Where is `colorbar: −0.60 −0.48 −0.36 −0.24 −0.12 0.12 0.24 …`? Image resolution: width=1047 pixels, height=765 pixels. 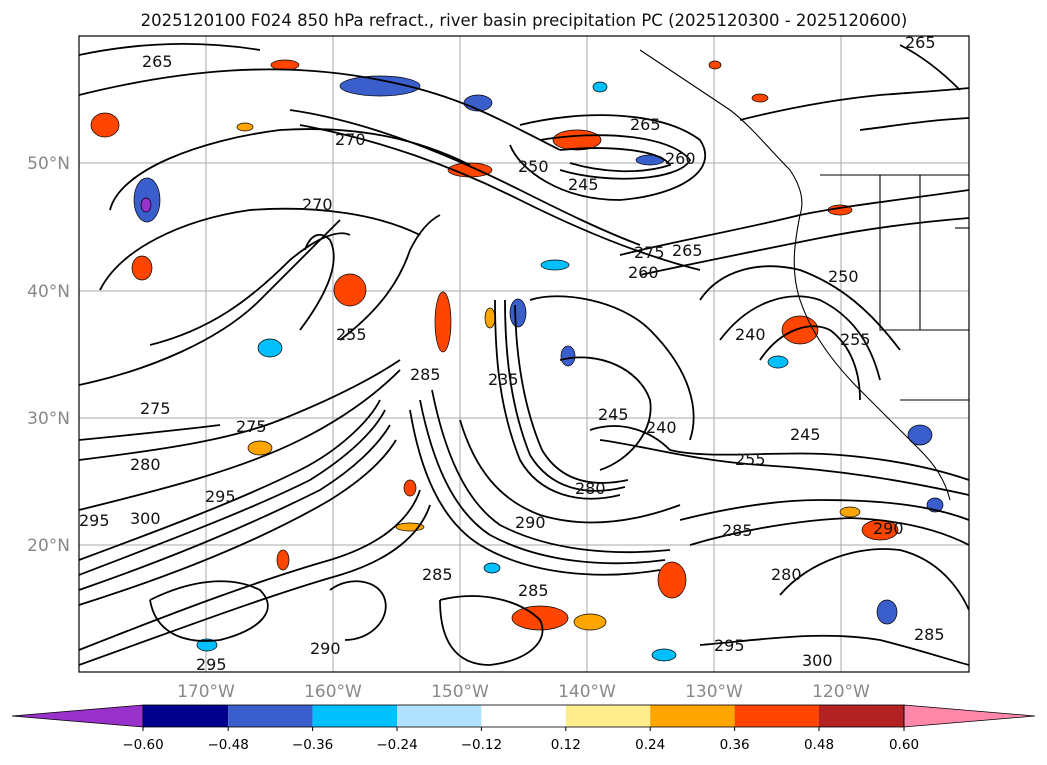
colorbar: −0.60 −0.48 −0.36 −0.24 −0.12 0.12 0.24 … is located at coordinates (523, 728).